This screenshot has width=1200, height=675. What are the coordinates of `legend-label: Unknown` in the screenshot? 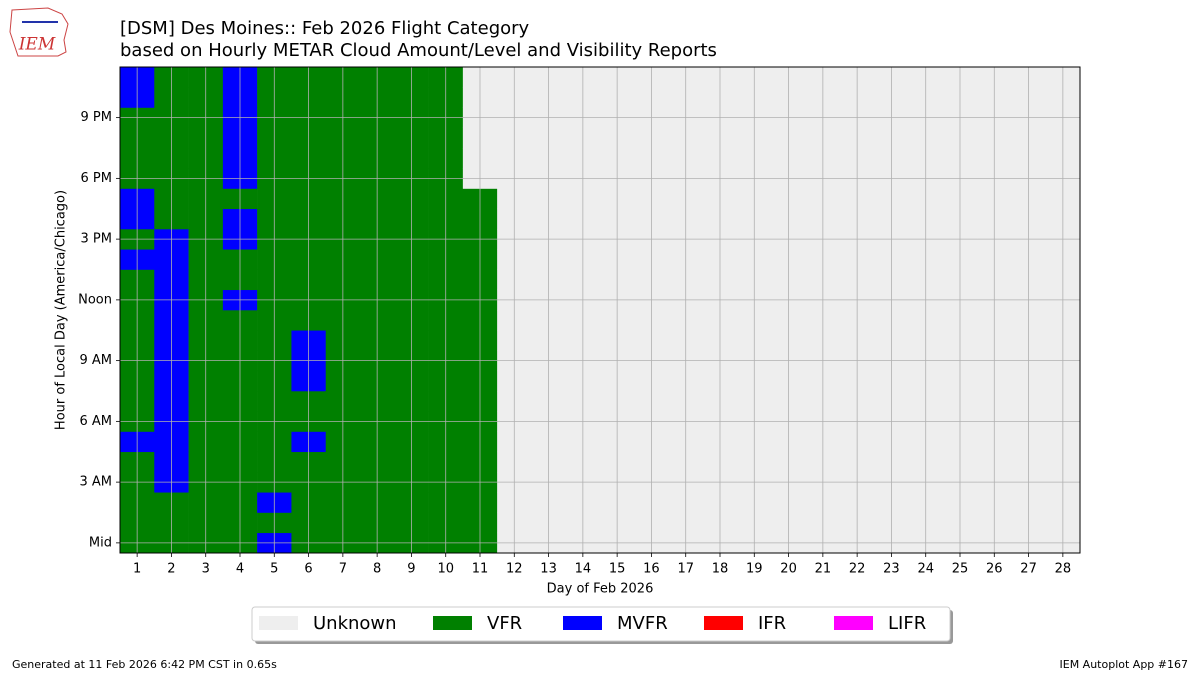 It's located at (355, 623).